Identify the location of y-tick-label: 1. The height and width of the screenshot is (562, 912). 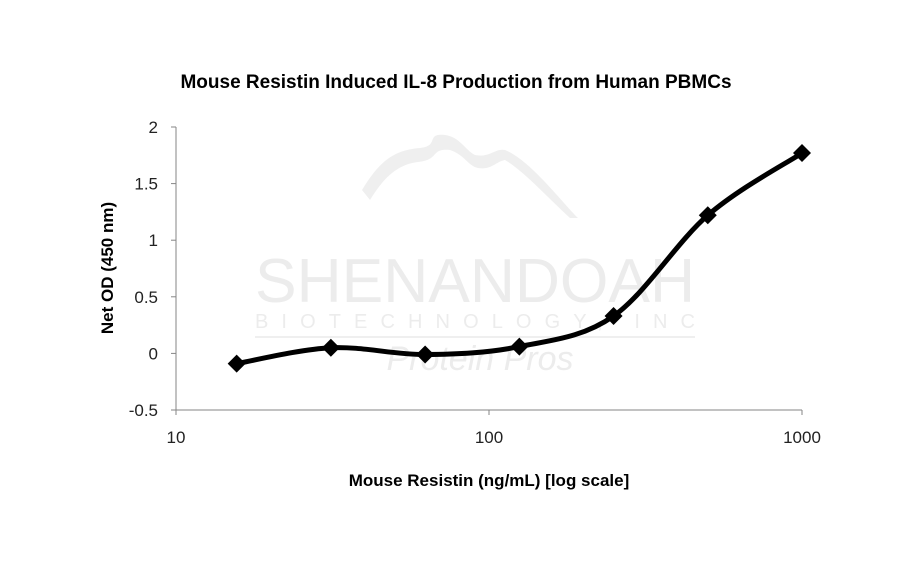
(153, 240).